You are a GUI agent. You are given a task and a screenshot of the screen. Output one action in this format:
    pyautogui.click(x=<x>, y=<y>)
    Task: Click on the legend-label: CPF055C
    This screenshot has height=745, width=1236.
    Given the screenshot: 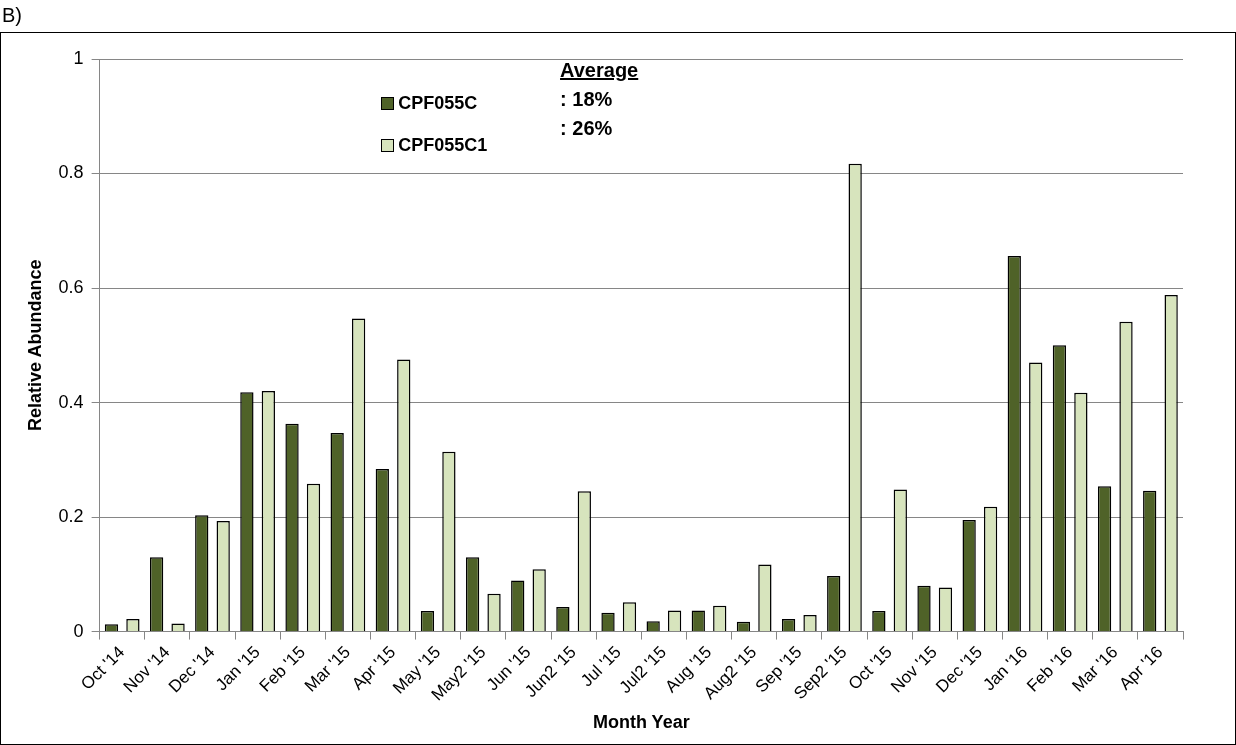 What is the action you would take?
    pyautogui.click(x=438, y=103)
    